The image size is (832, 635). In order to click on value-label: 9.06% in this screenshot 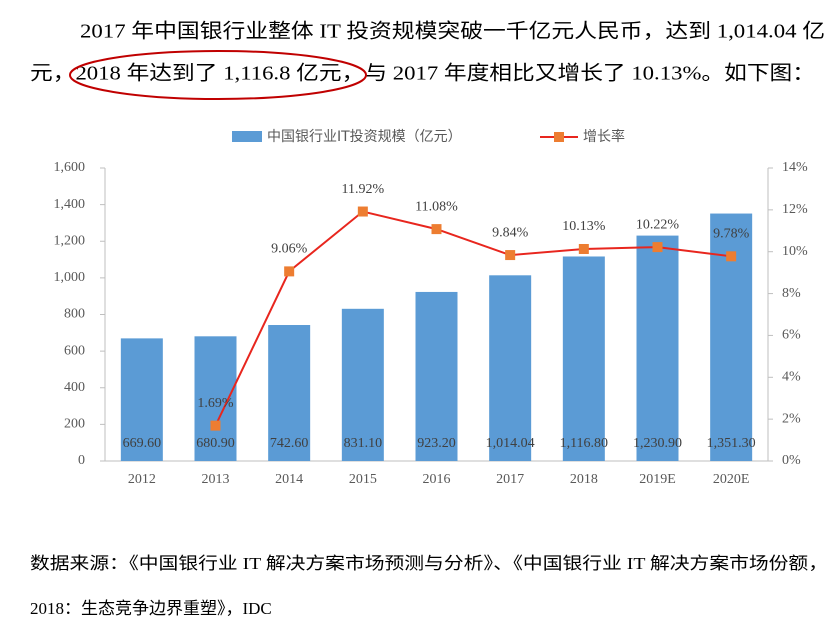, I will do `click(289, 249)`.